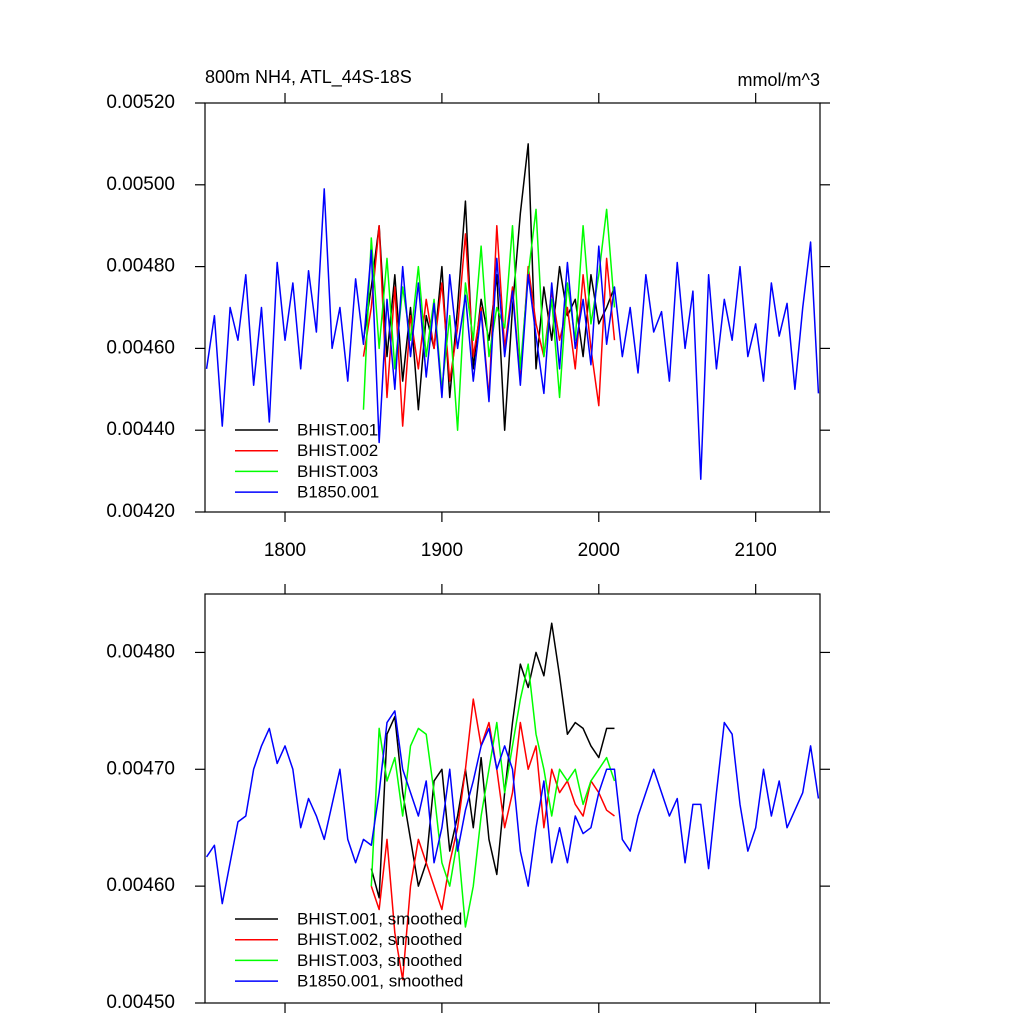  I want to click on legend-label: B1850.001, smoothed, so click(380, 981).